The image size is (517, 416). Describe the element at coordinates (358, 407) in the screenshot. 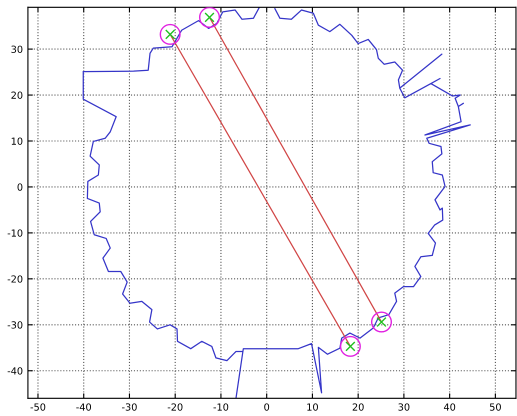

I see `x-tick-label: 20` at that location.